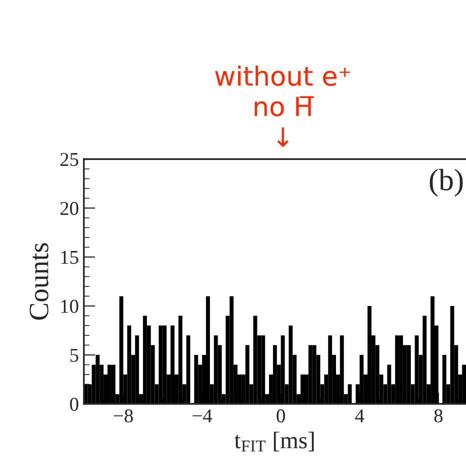 The height and width of the screenshot is (468, 466). Describe the element at coordinates (69, 159) in the screenshot. I see `y-tick-label: 25` at that location.